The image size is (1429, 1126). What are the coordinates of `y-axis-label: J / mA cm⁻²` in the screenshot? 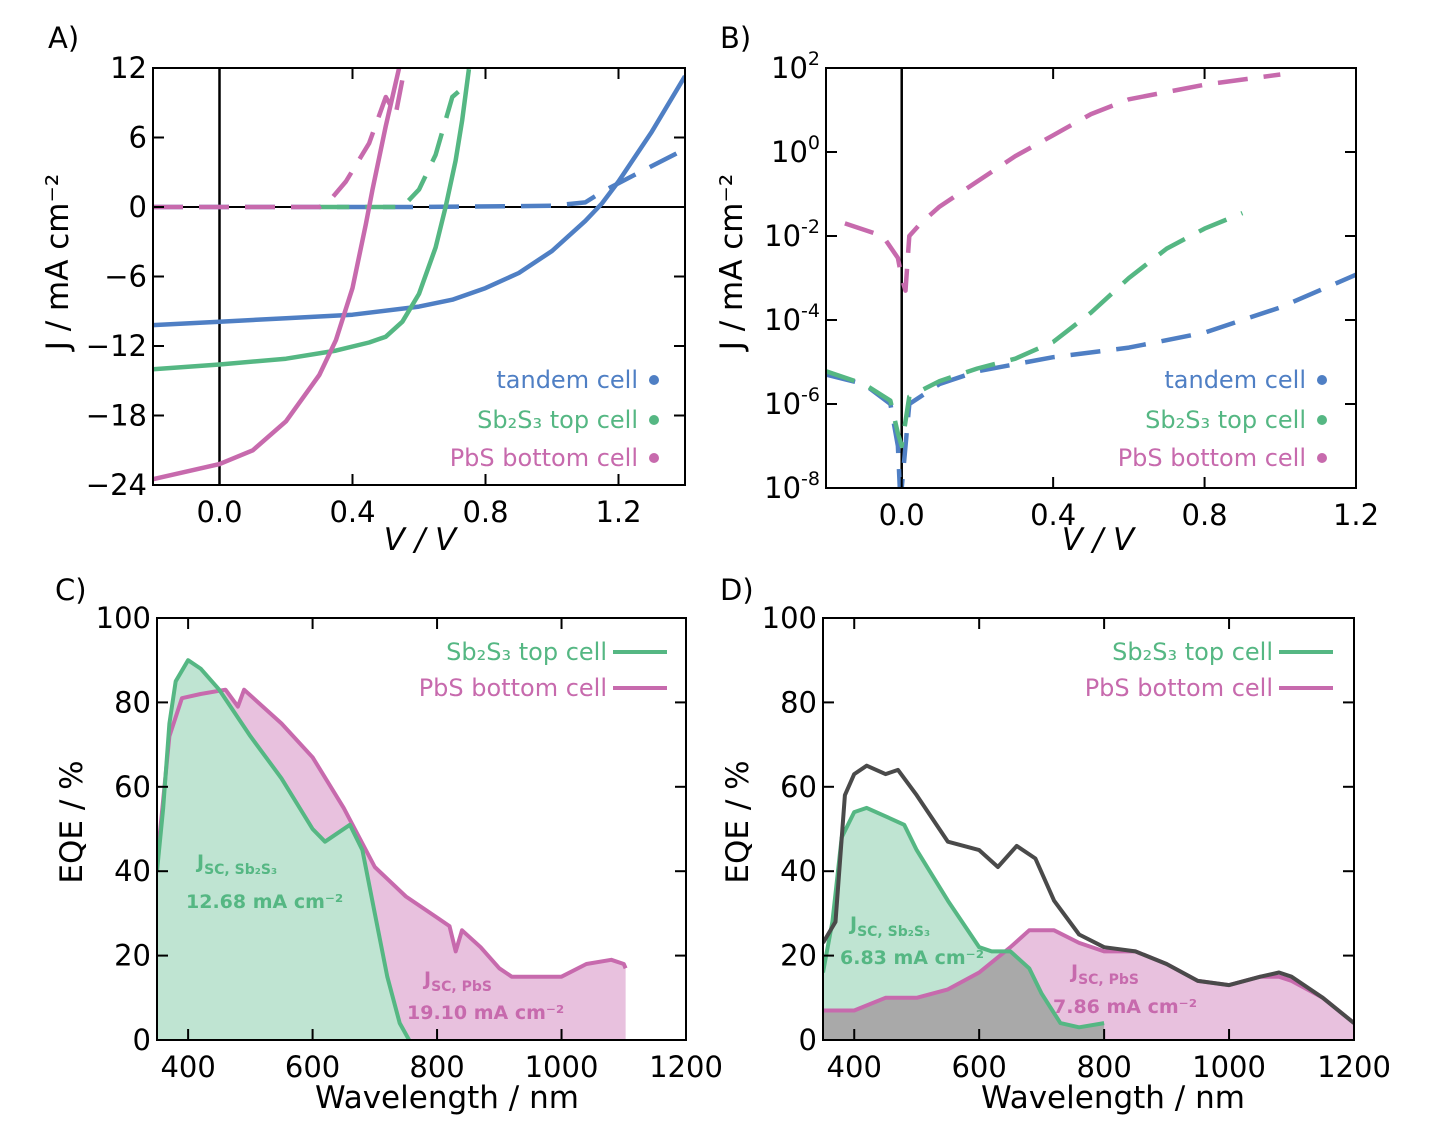 It's located at (58, 263).